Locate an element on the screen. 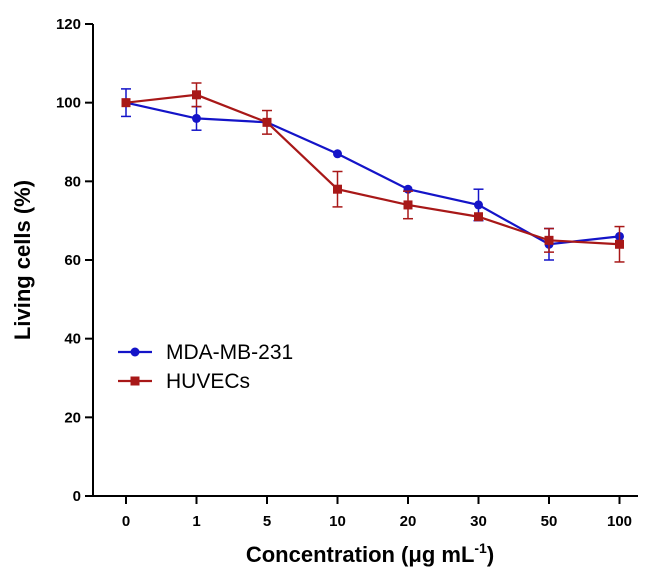 The height and width of the screenshot is (572, 647). legend-item-1: HUVECs is located at coordinates (184, 381).